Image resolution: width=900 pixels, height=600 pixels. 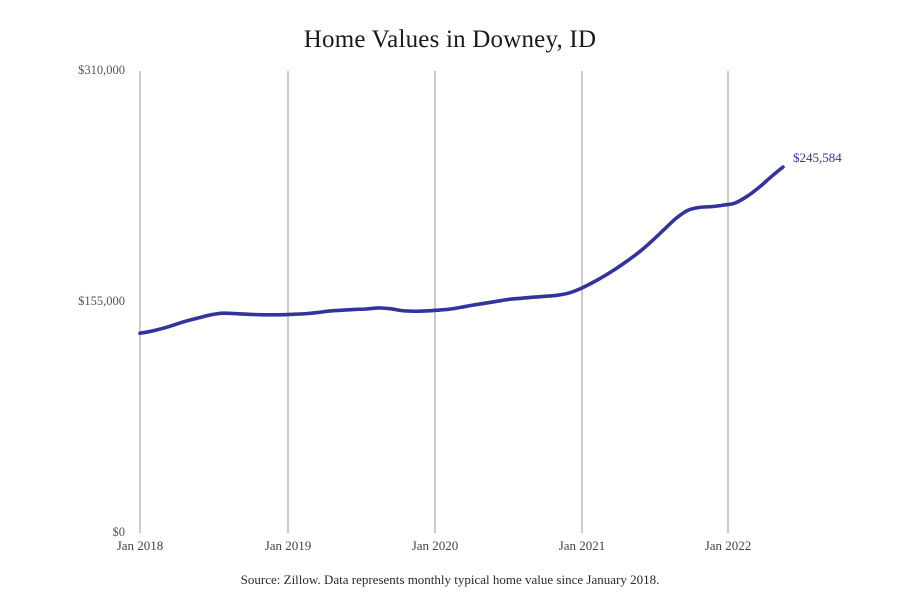 I want to click on x-tick-label-2: Jan 2020, so click(x=435, y=545).